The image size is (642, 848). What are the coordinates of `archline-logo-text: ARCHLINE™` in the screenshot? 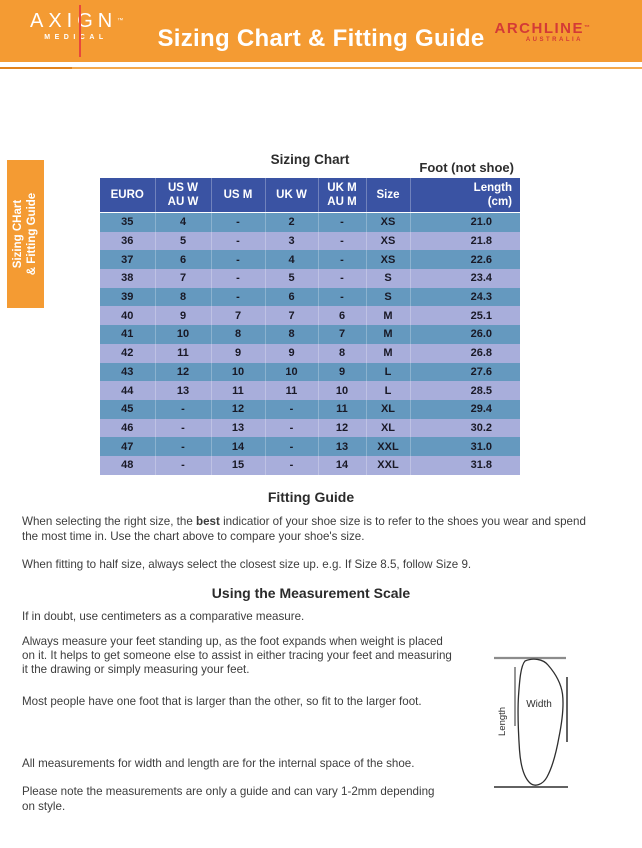 It's located at (542, 28).